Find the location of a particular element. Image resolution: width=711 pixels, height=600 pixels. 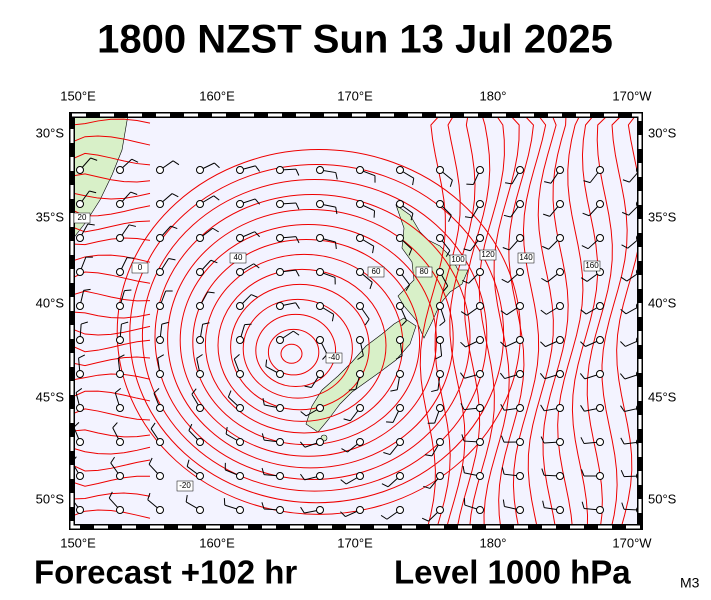

contour-label: -20 is located at coordinates (185, 485).